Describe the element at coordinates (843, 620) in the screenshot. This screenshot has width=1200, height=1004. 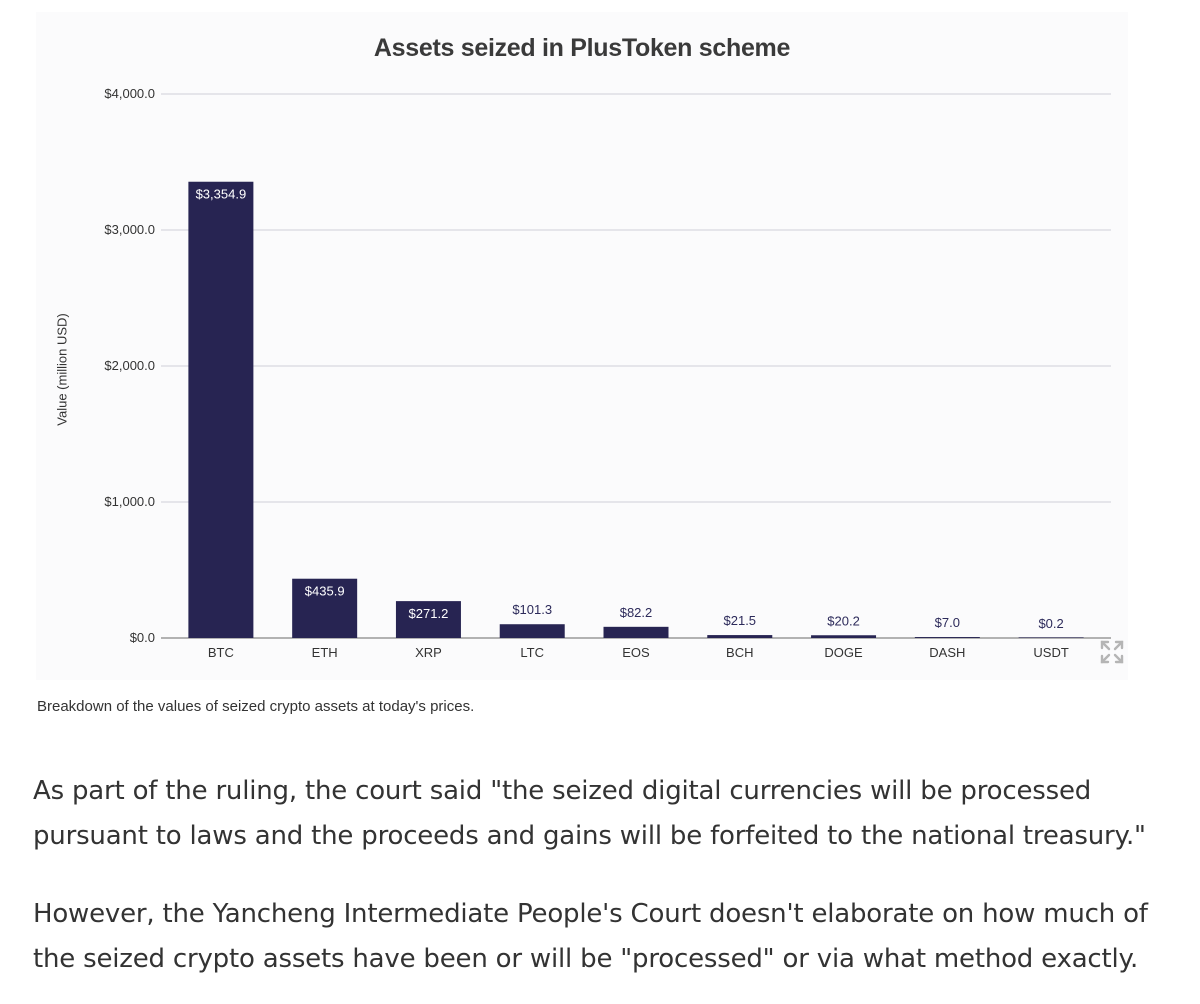
I see `data-label: $20.2` at that location.